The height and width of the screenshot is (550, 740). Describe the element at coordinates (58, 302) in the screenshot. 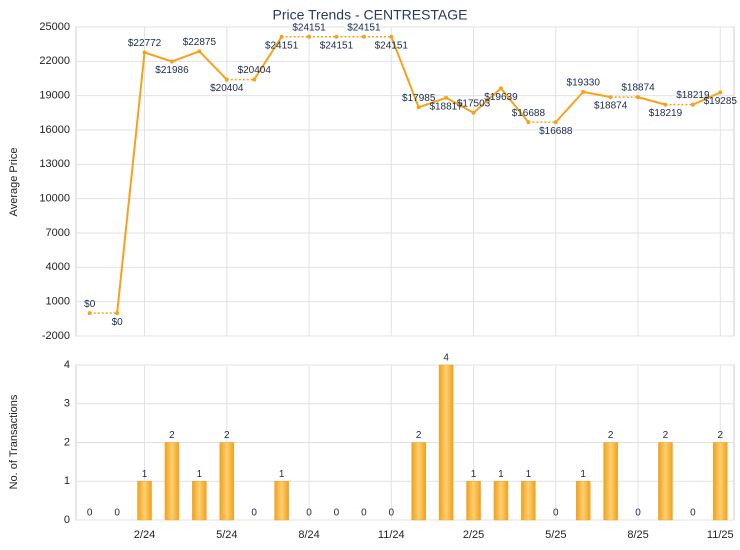

I see `y-tick-label: 1000` at that location.